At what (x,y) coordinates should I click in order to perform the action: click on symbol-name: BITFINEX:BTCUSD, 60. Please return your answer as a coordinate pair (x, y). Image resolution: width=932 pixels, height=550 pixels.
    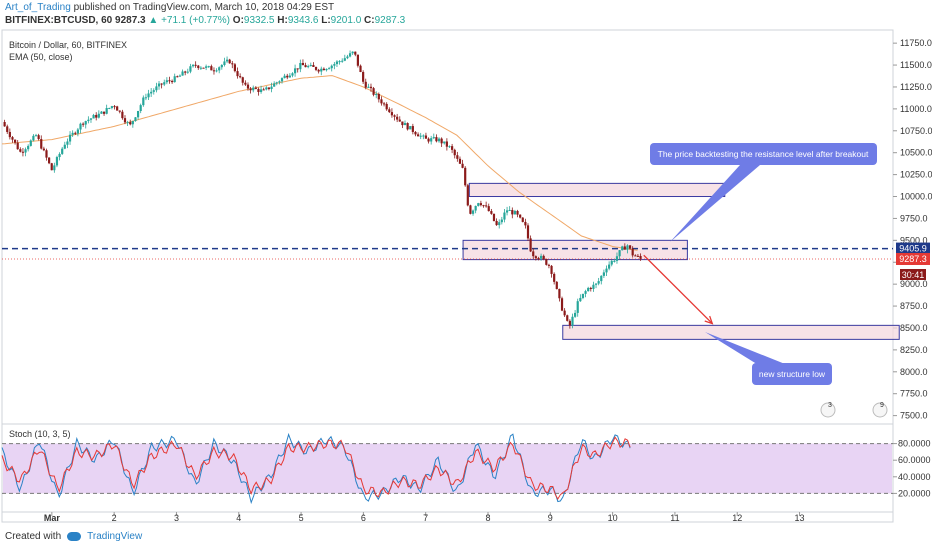
    Looking at the image, I should click on (59, 20).